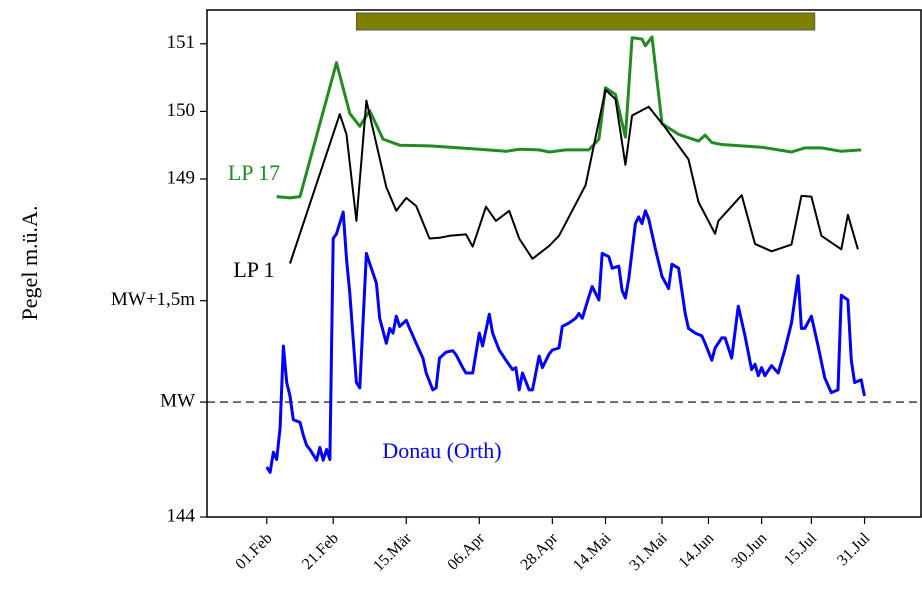 Image resolution: width=922 pixels, height=603 pixels. I want to click on x-tick-label: 14.Mai, so click(592, 551).